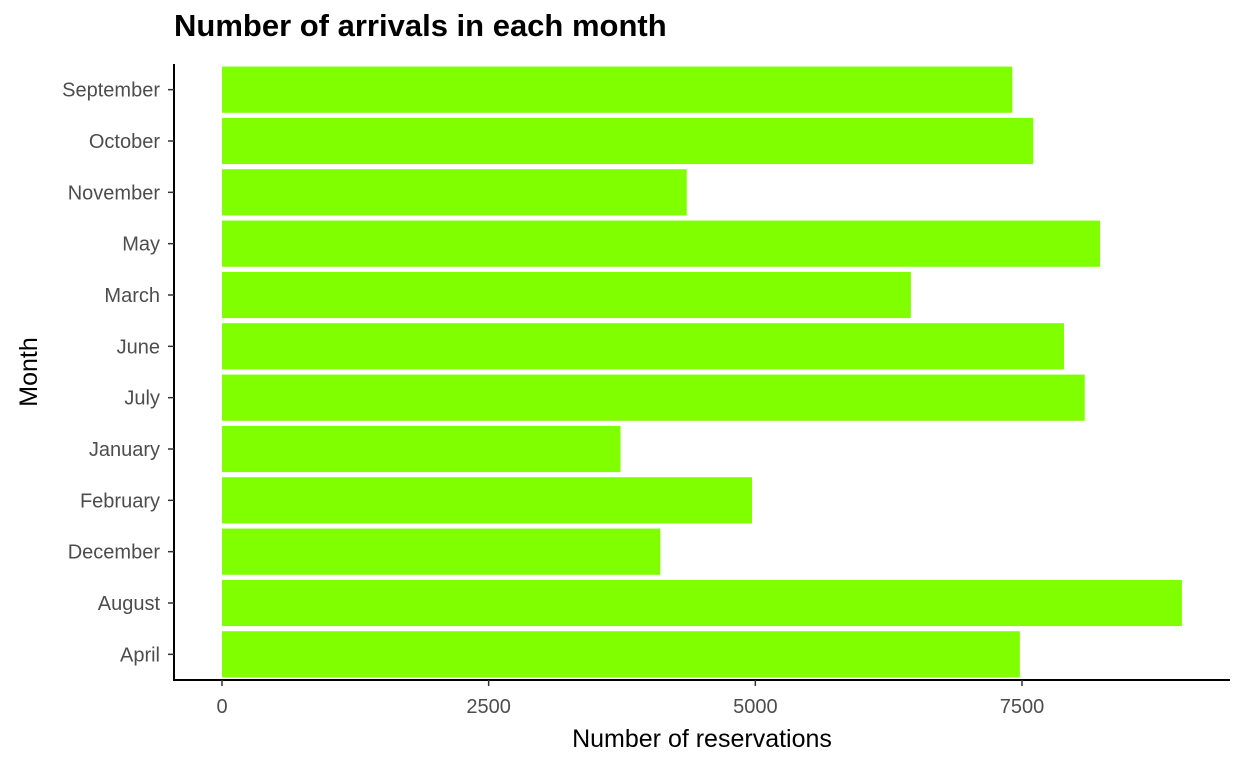 The image size is (1248, 768). What do you see at coordinates (653, 397) in the screenshot?
I see `bar-july` at bounding box center [653, 397].